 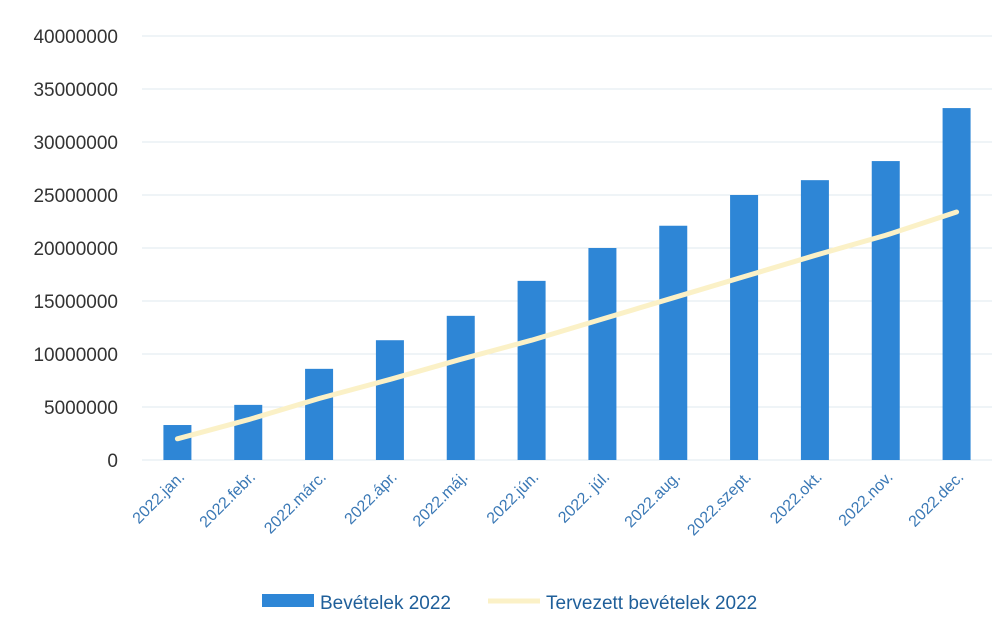 I want to click on x-tick-label: 2022.márc., so click(x=295, y=503).